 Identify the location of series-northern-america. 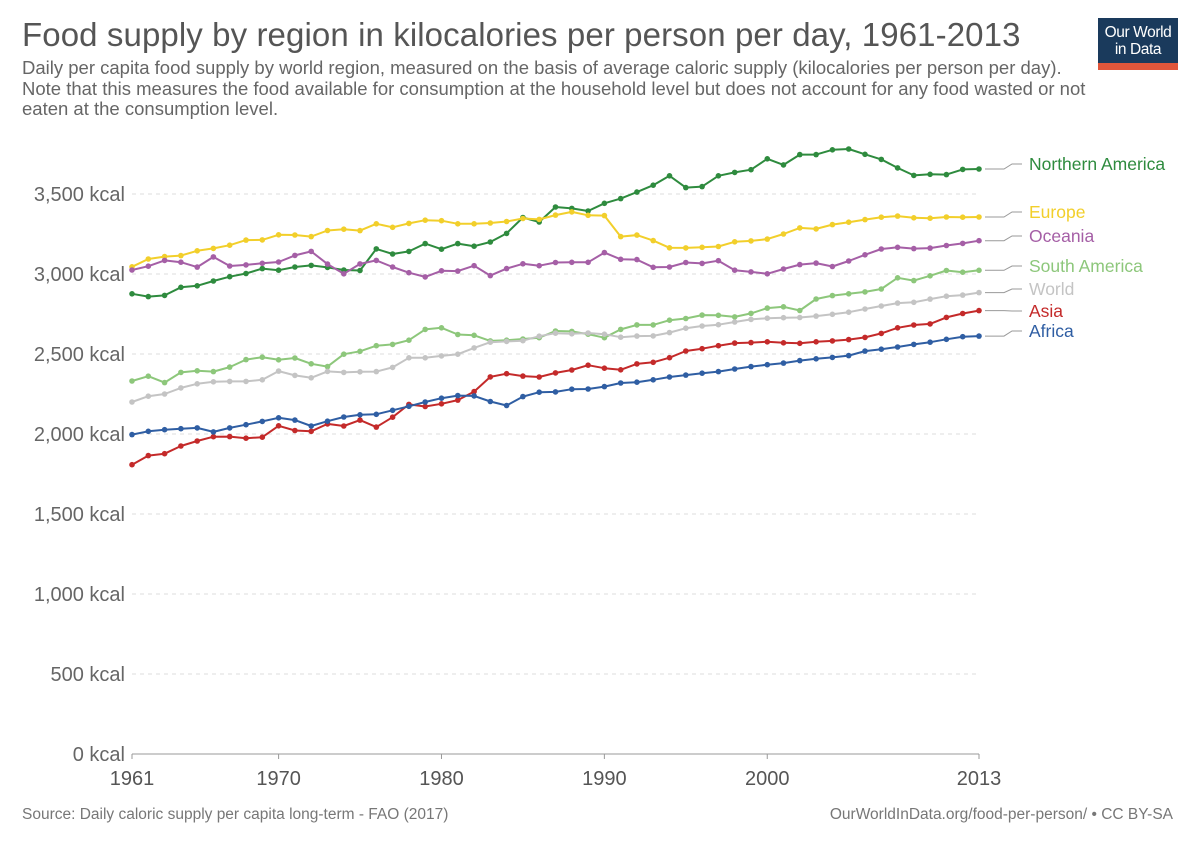
(555, 223).